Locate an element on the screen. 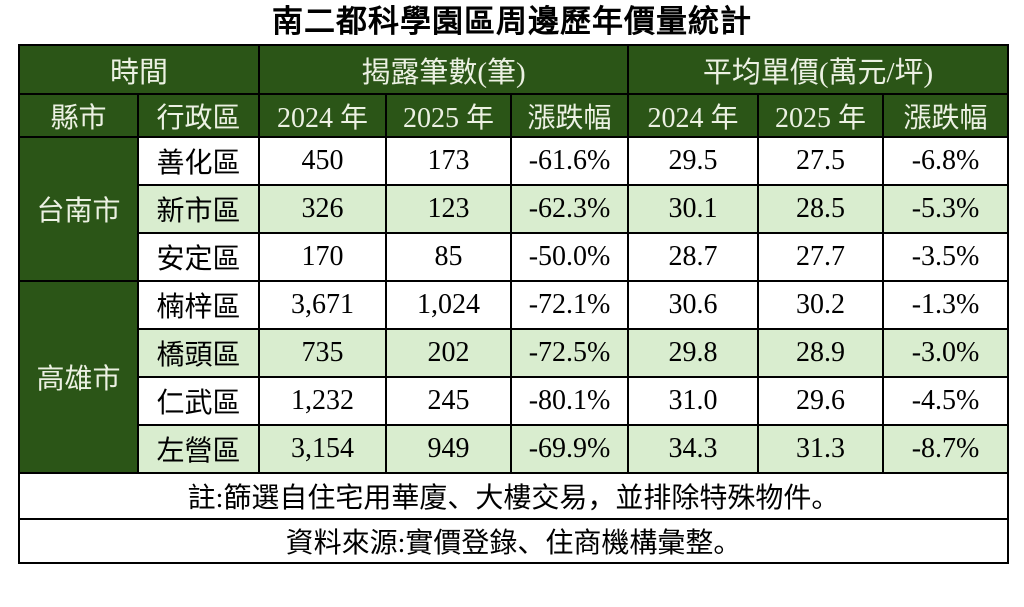 The image size is (1024, 607). count-2024-cell: 450 is located at coordinates (323, 161).